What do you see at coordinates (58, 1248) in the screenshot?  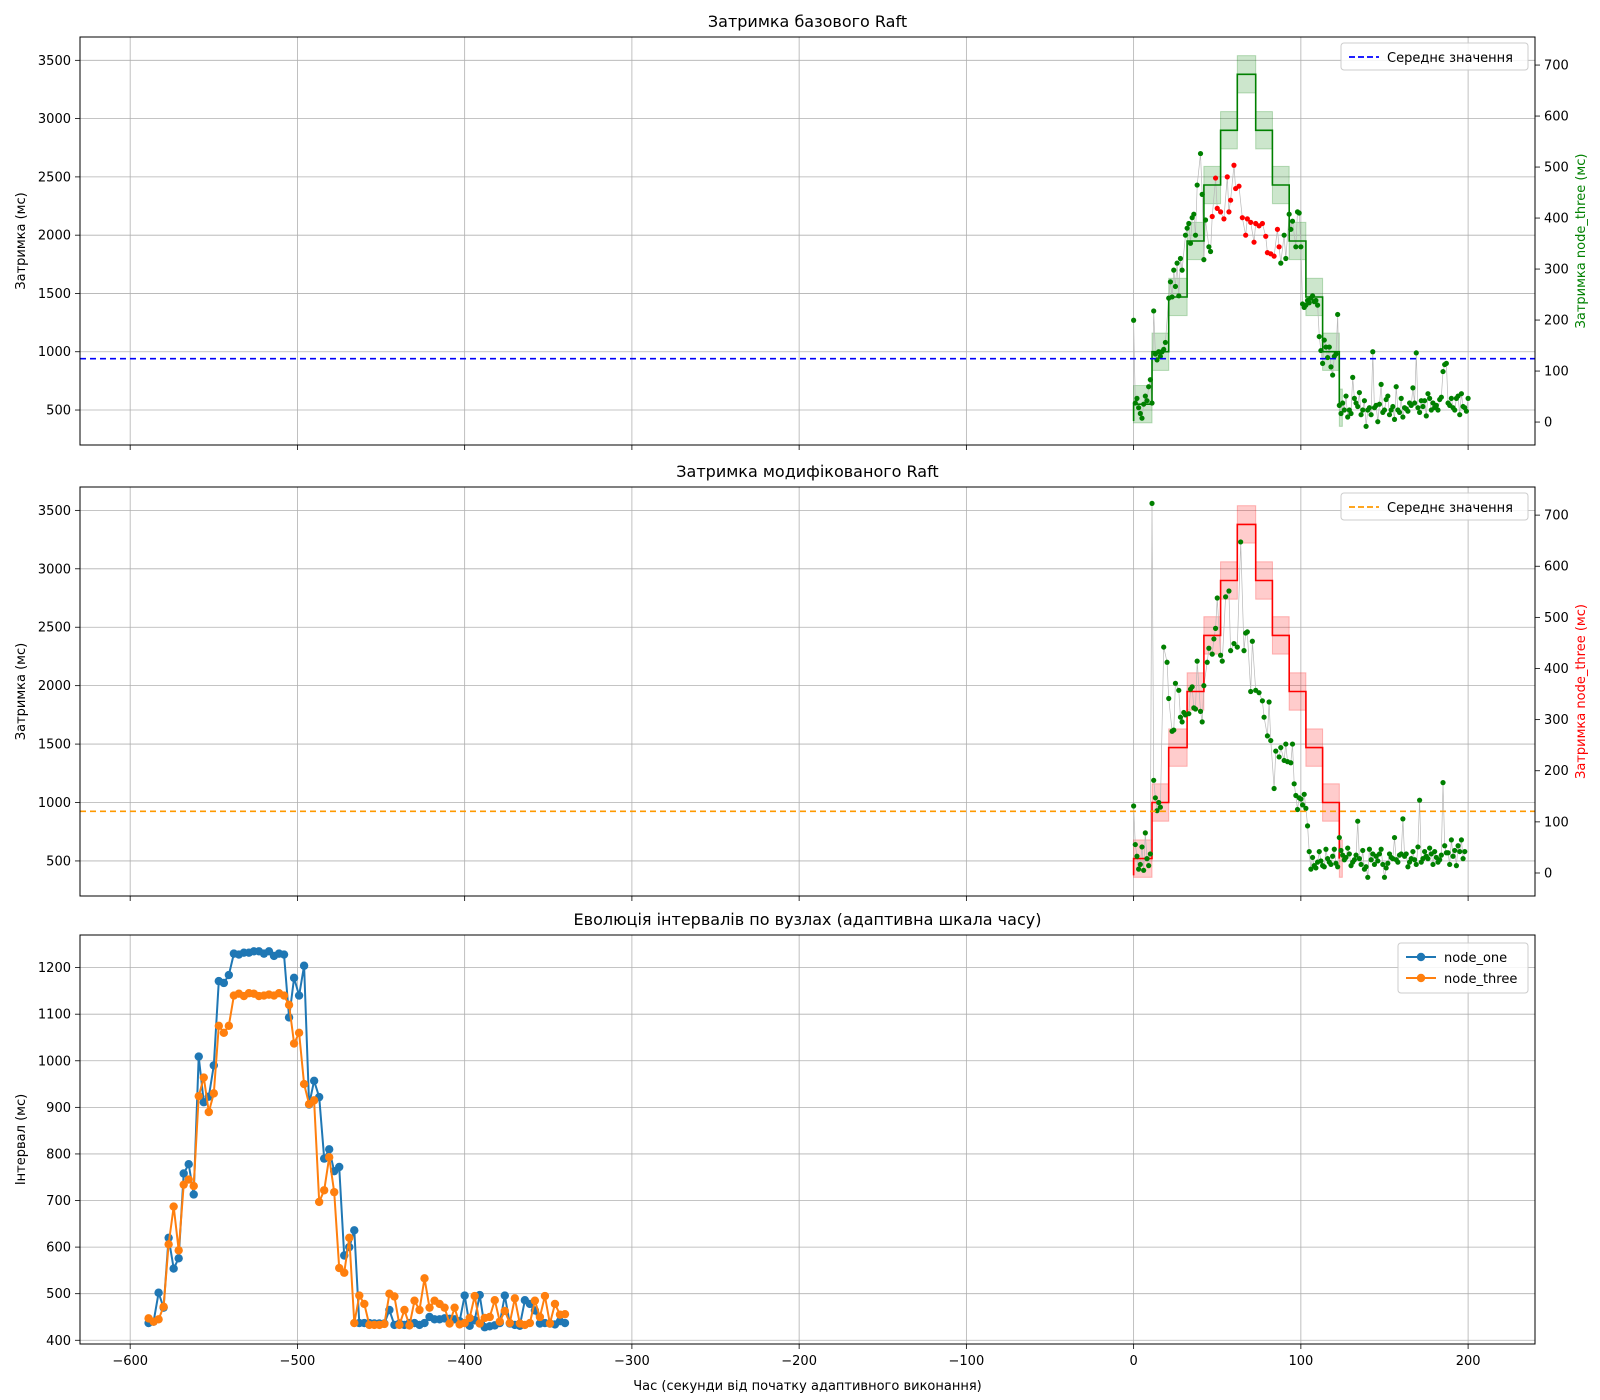 I see `y-tick-label: 600` at bounding box center [58, 1248].